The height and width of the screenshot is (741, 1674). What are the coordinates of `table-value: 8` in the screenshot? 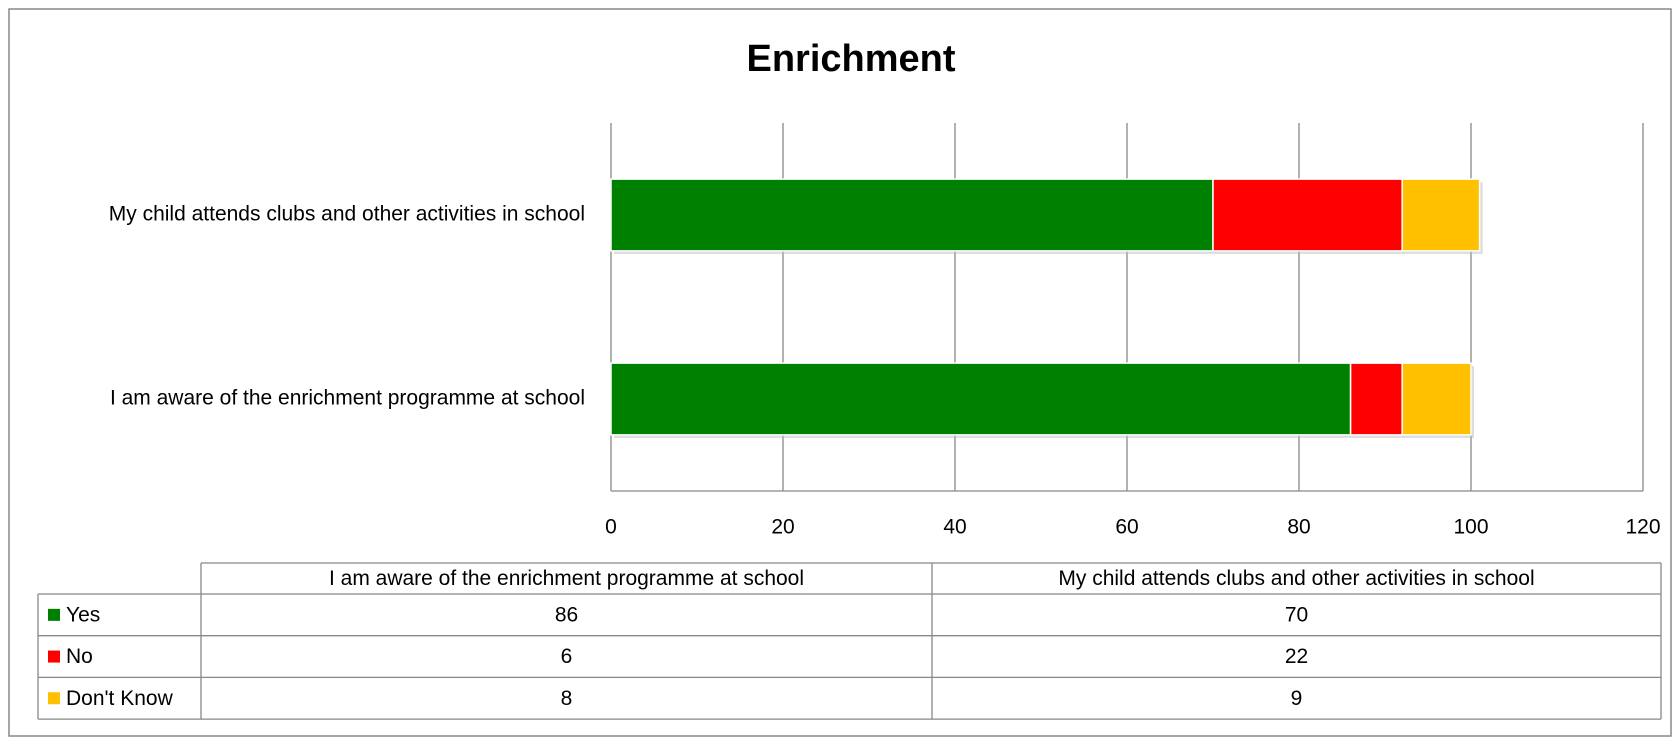 It's located at (567, 698).